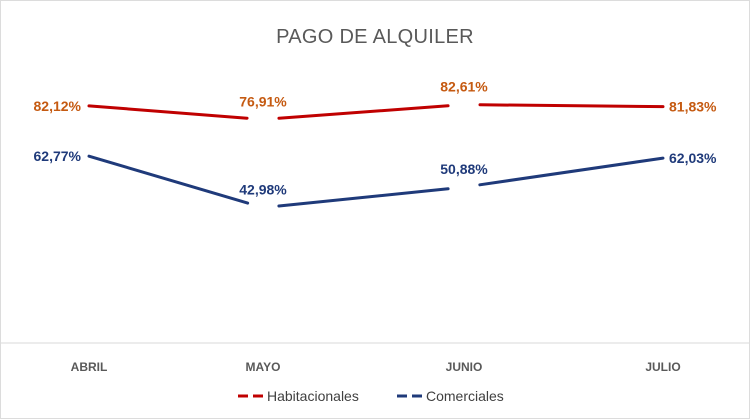  What do you see at coordinates (263, 367) in the screenshot?
I see `x-tick-mayo: MAYO` at bounding box center [263, 367].